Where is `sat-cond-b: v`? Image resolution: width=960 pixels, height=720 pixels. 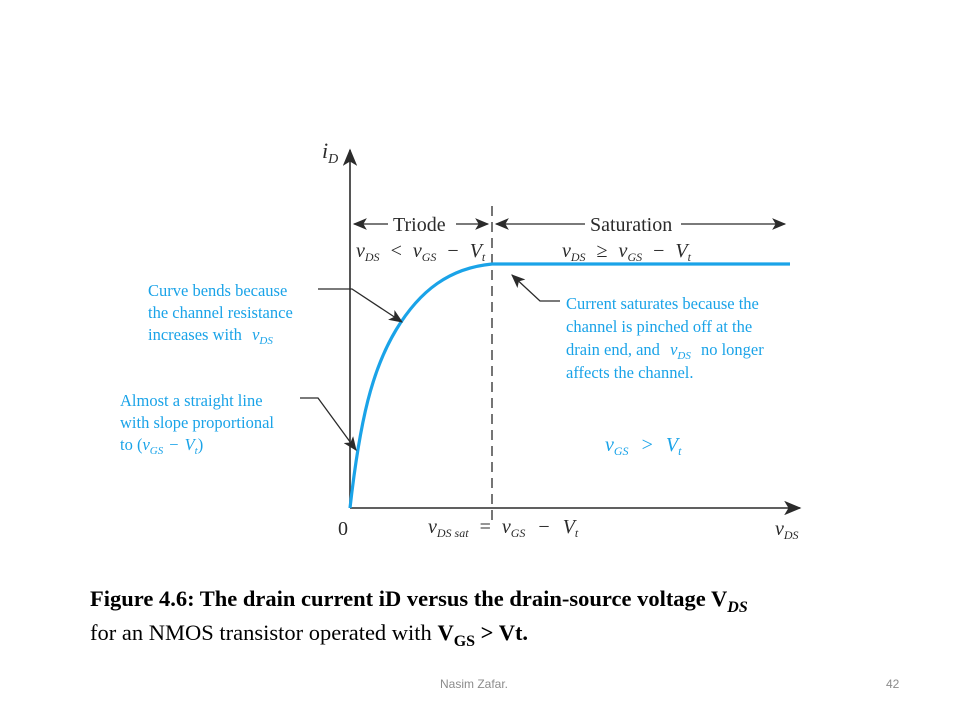 sat-cond-b: v is located at coordinates (623, 251).